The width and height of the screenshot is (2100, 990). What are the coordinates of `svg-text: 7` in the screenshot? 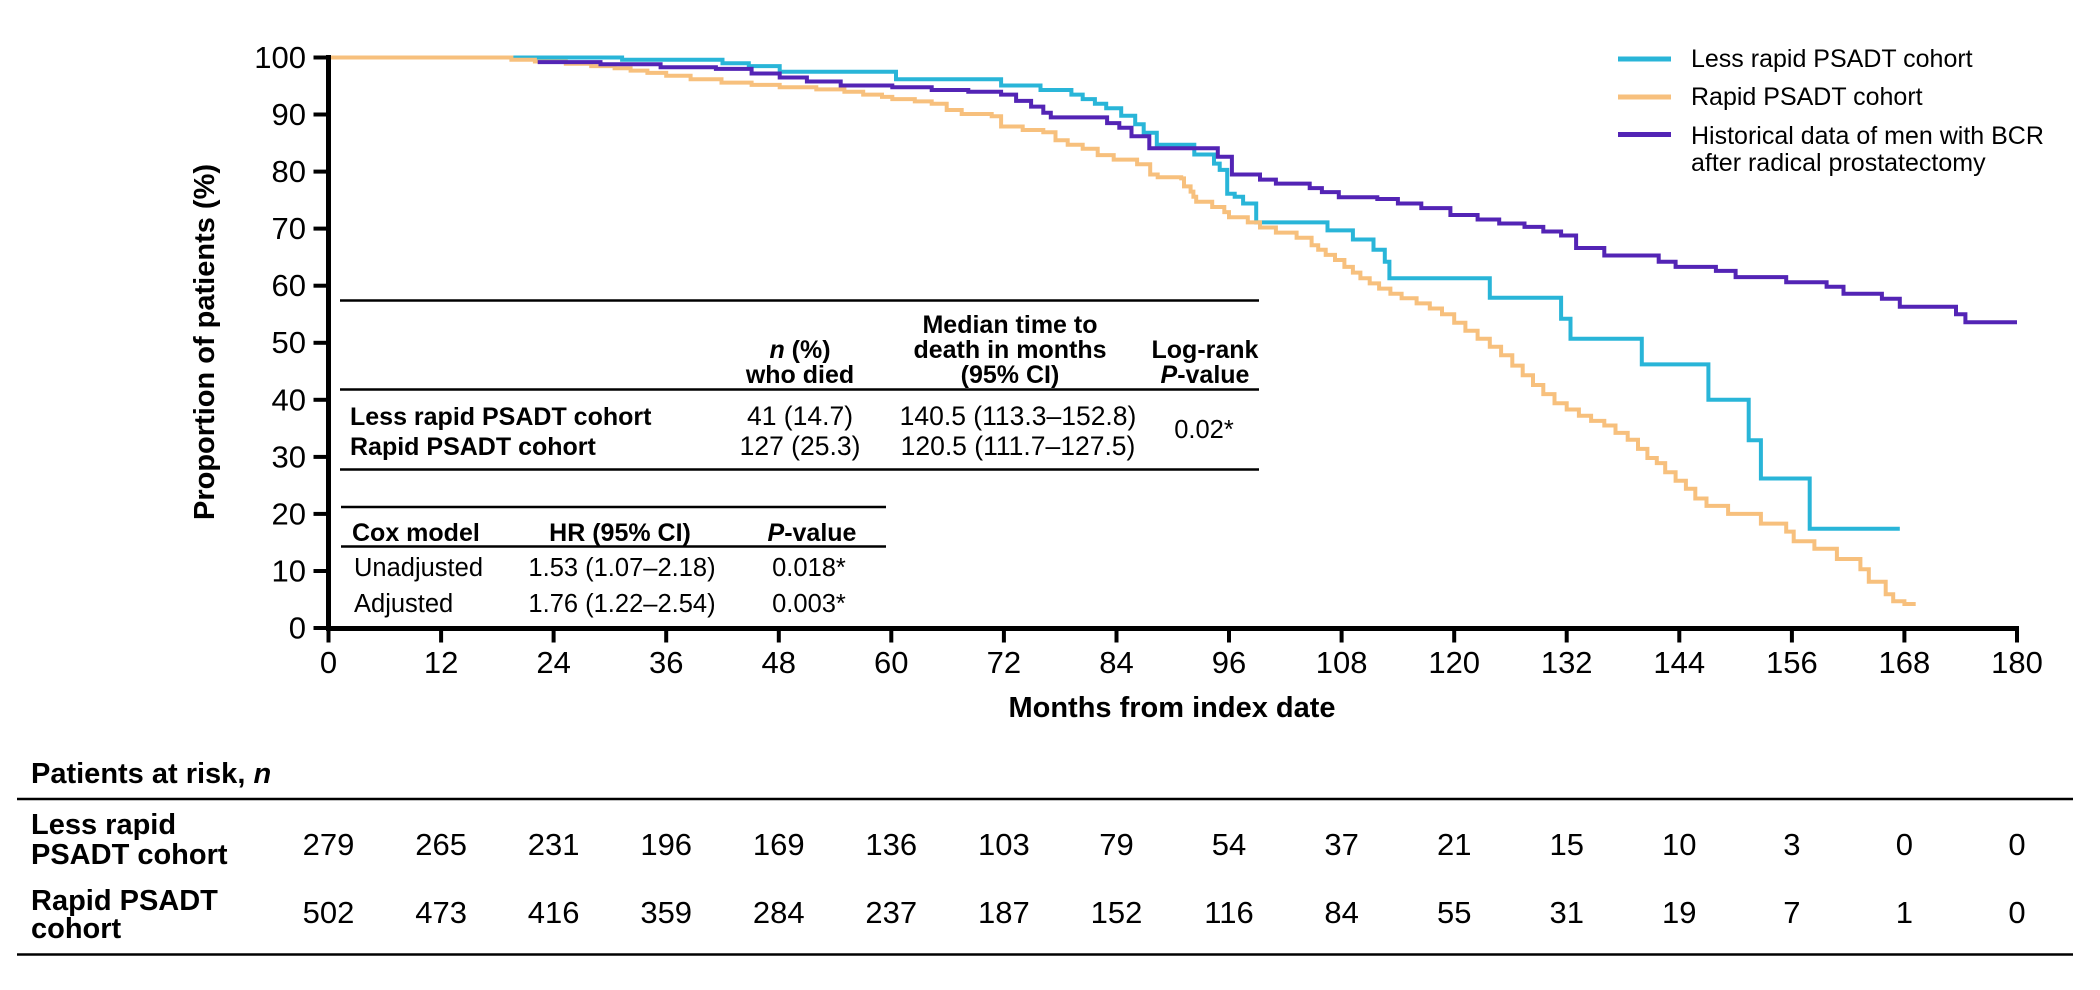 It's located at (1791, 912).